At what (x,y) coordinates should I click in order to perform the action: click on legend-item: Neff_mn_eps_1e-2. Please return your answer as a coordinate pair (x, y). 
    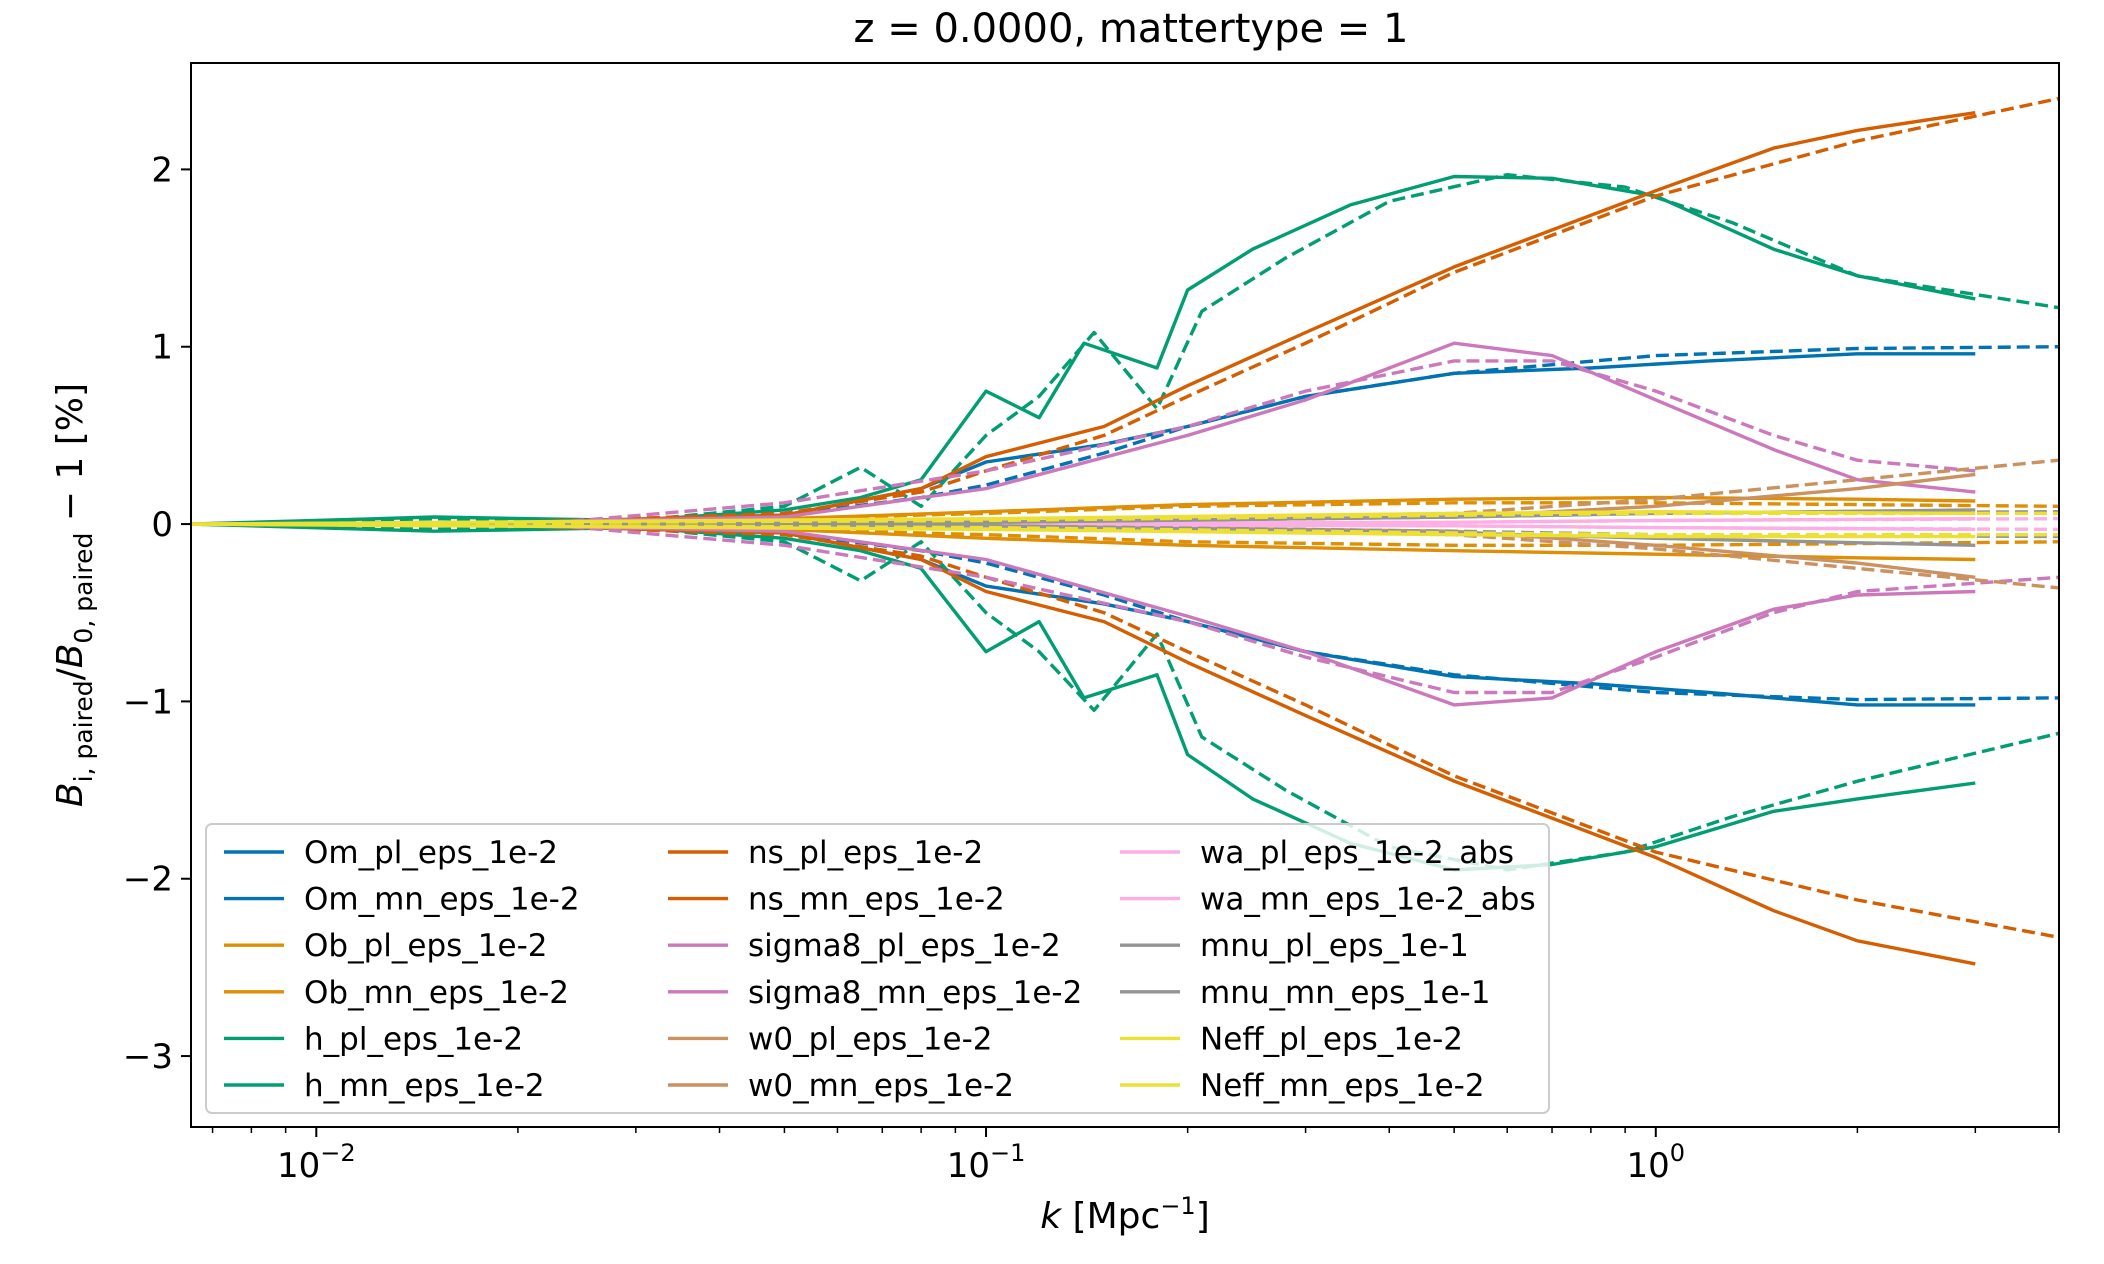
    Looking at the image, I should click on (1302, 1086).